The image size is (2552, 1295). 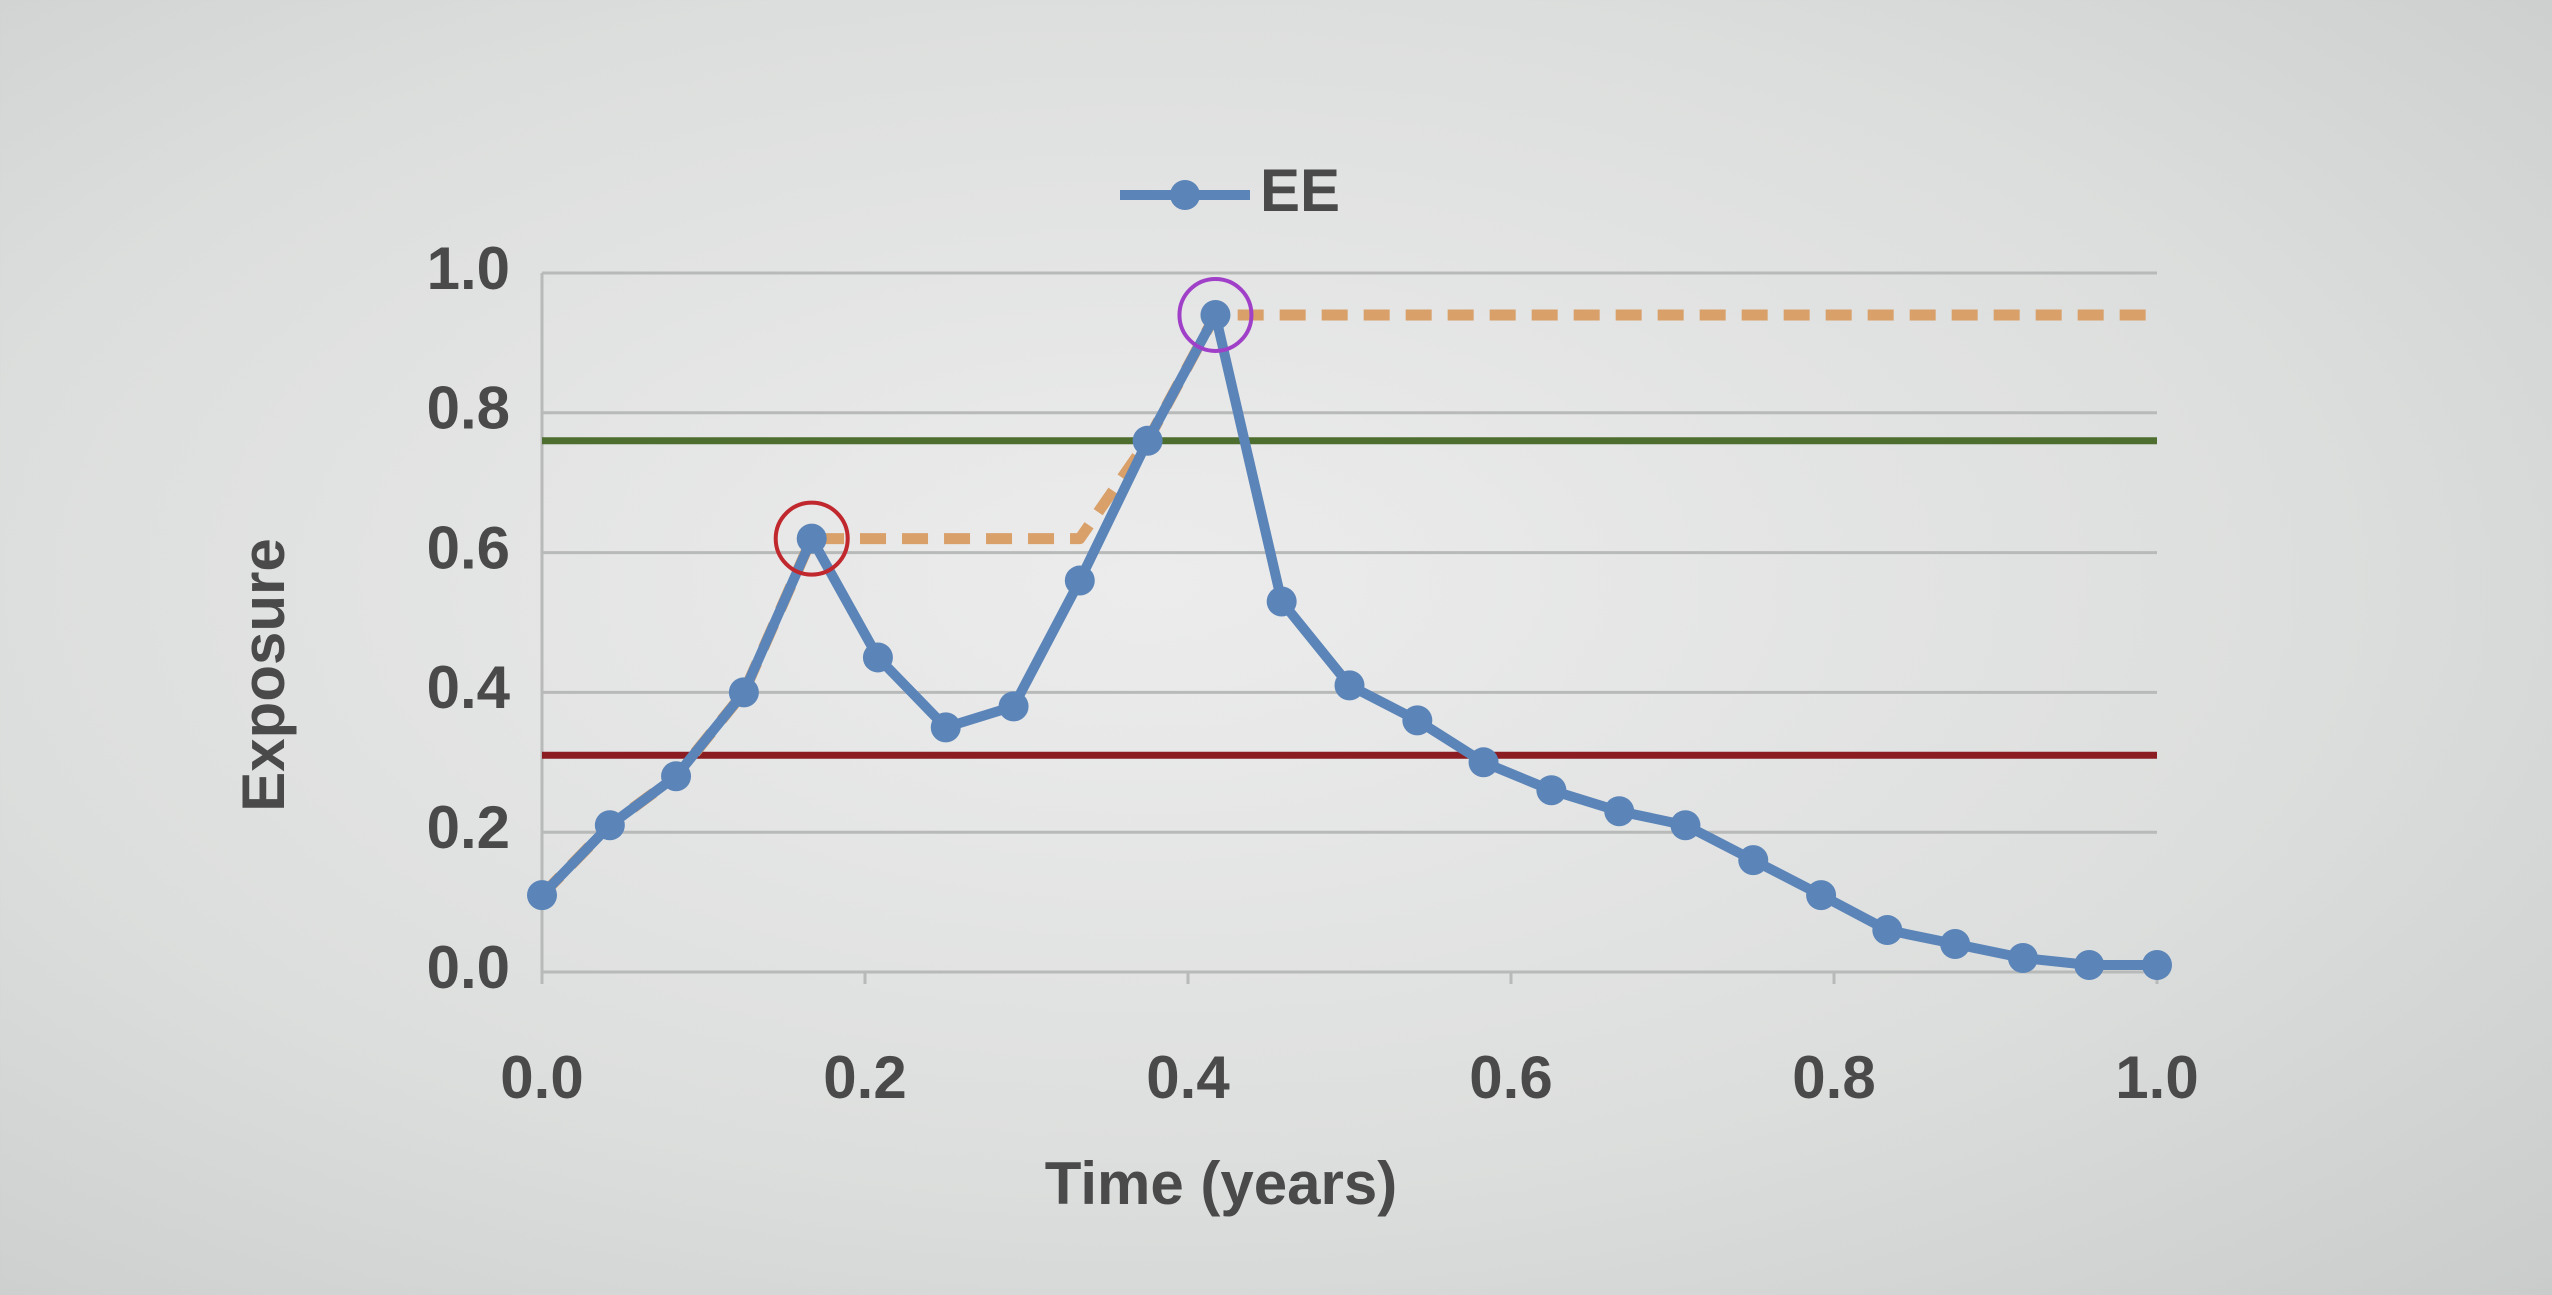 I want to click on x-axis-title: Time (years), so click(x=1221, y=1183).